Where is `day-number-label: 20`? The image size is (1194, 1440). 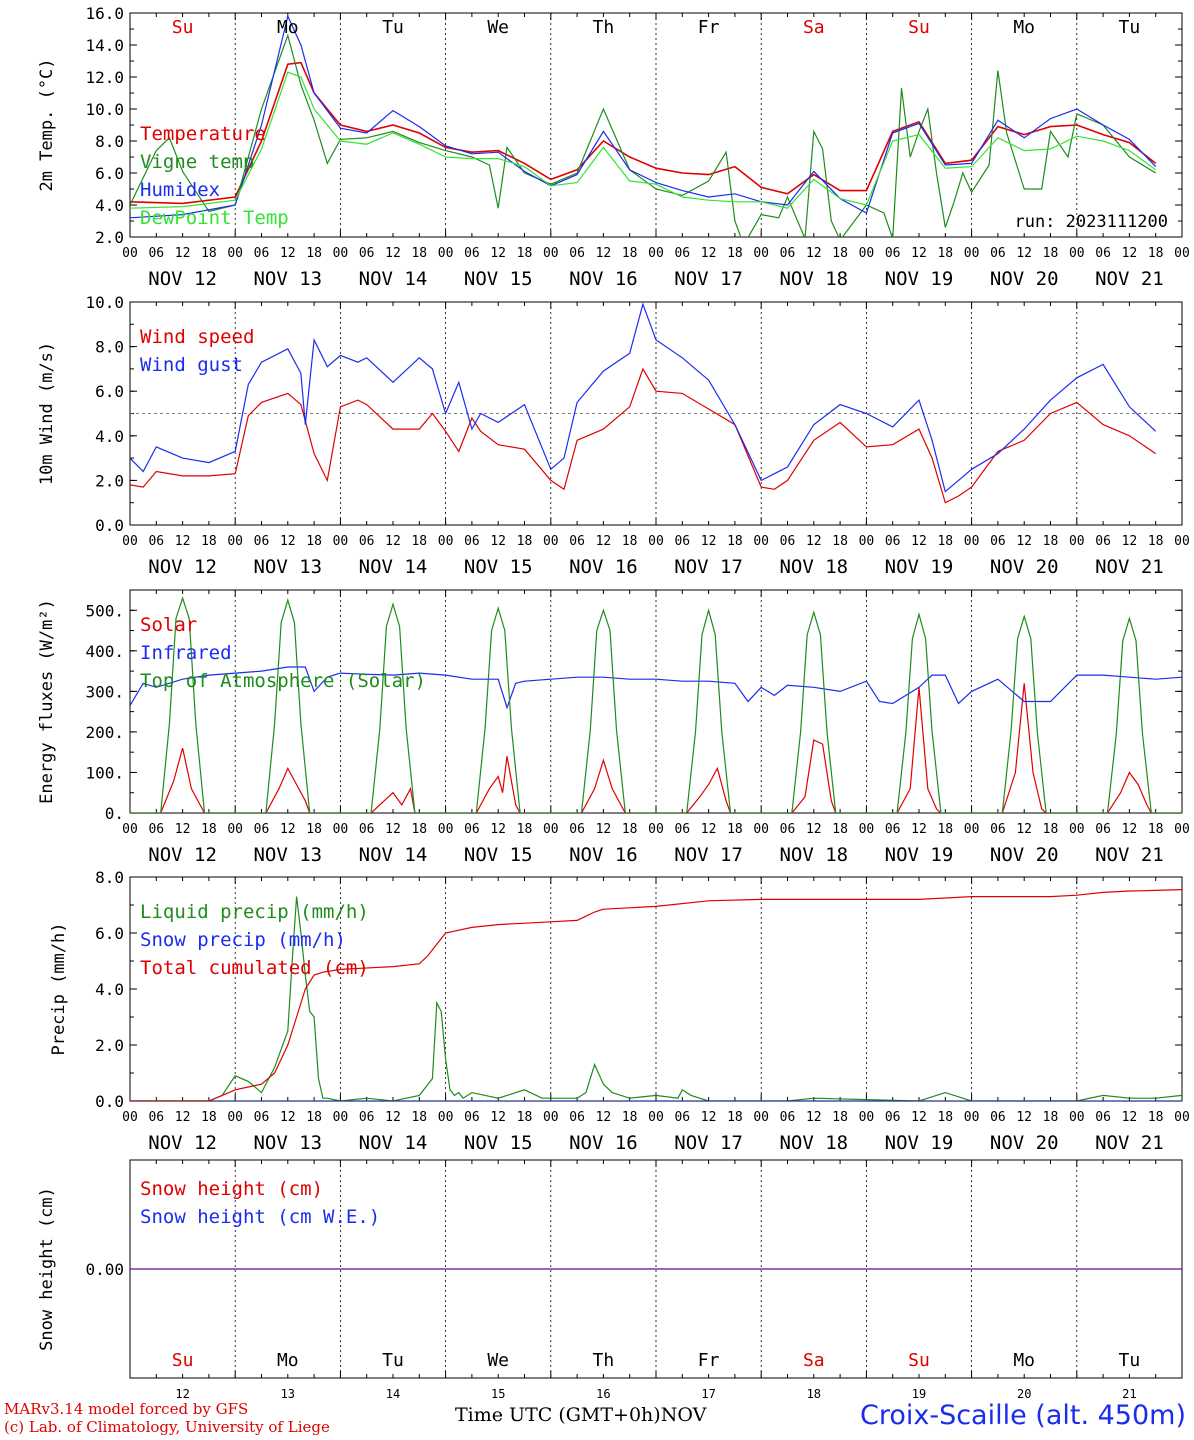
day-number-label: 20 is located at coordinates (1024, 1394).